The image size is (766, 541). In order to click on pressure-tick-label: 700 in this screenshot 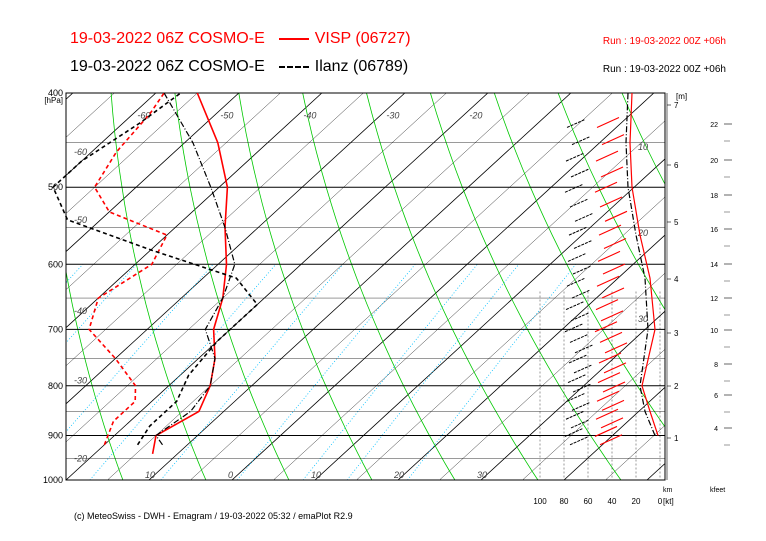, I will do `click(55, 329)`.